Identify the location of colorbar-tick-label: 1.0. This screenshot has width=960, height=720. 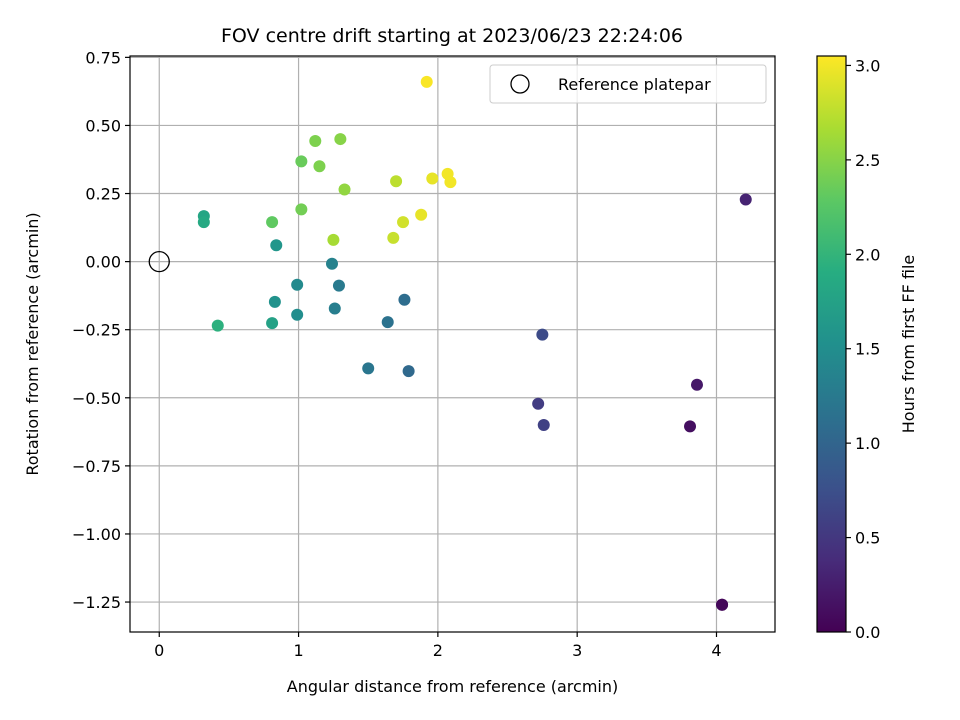
(867, 443).